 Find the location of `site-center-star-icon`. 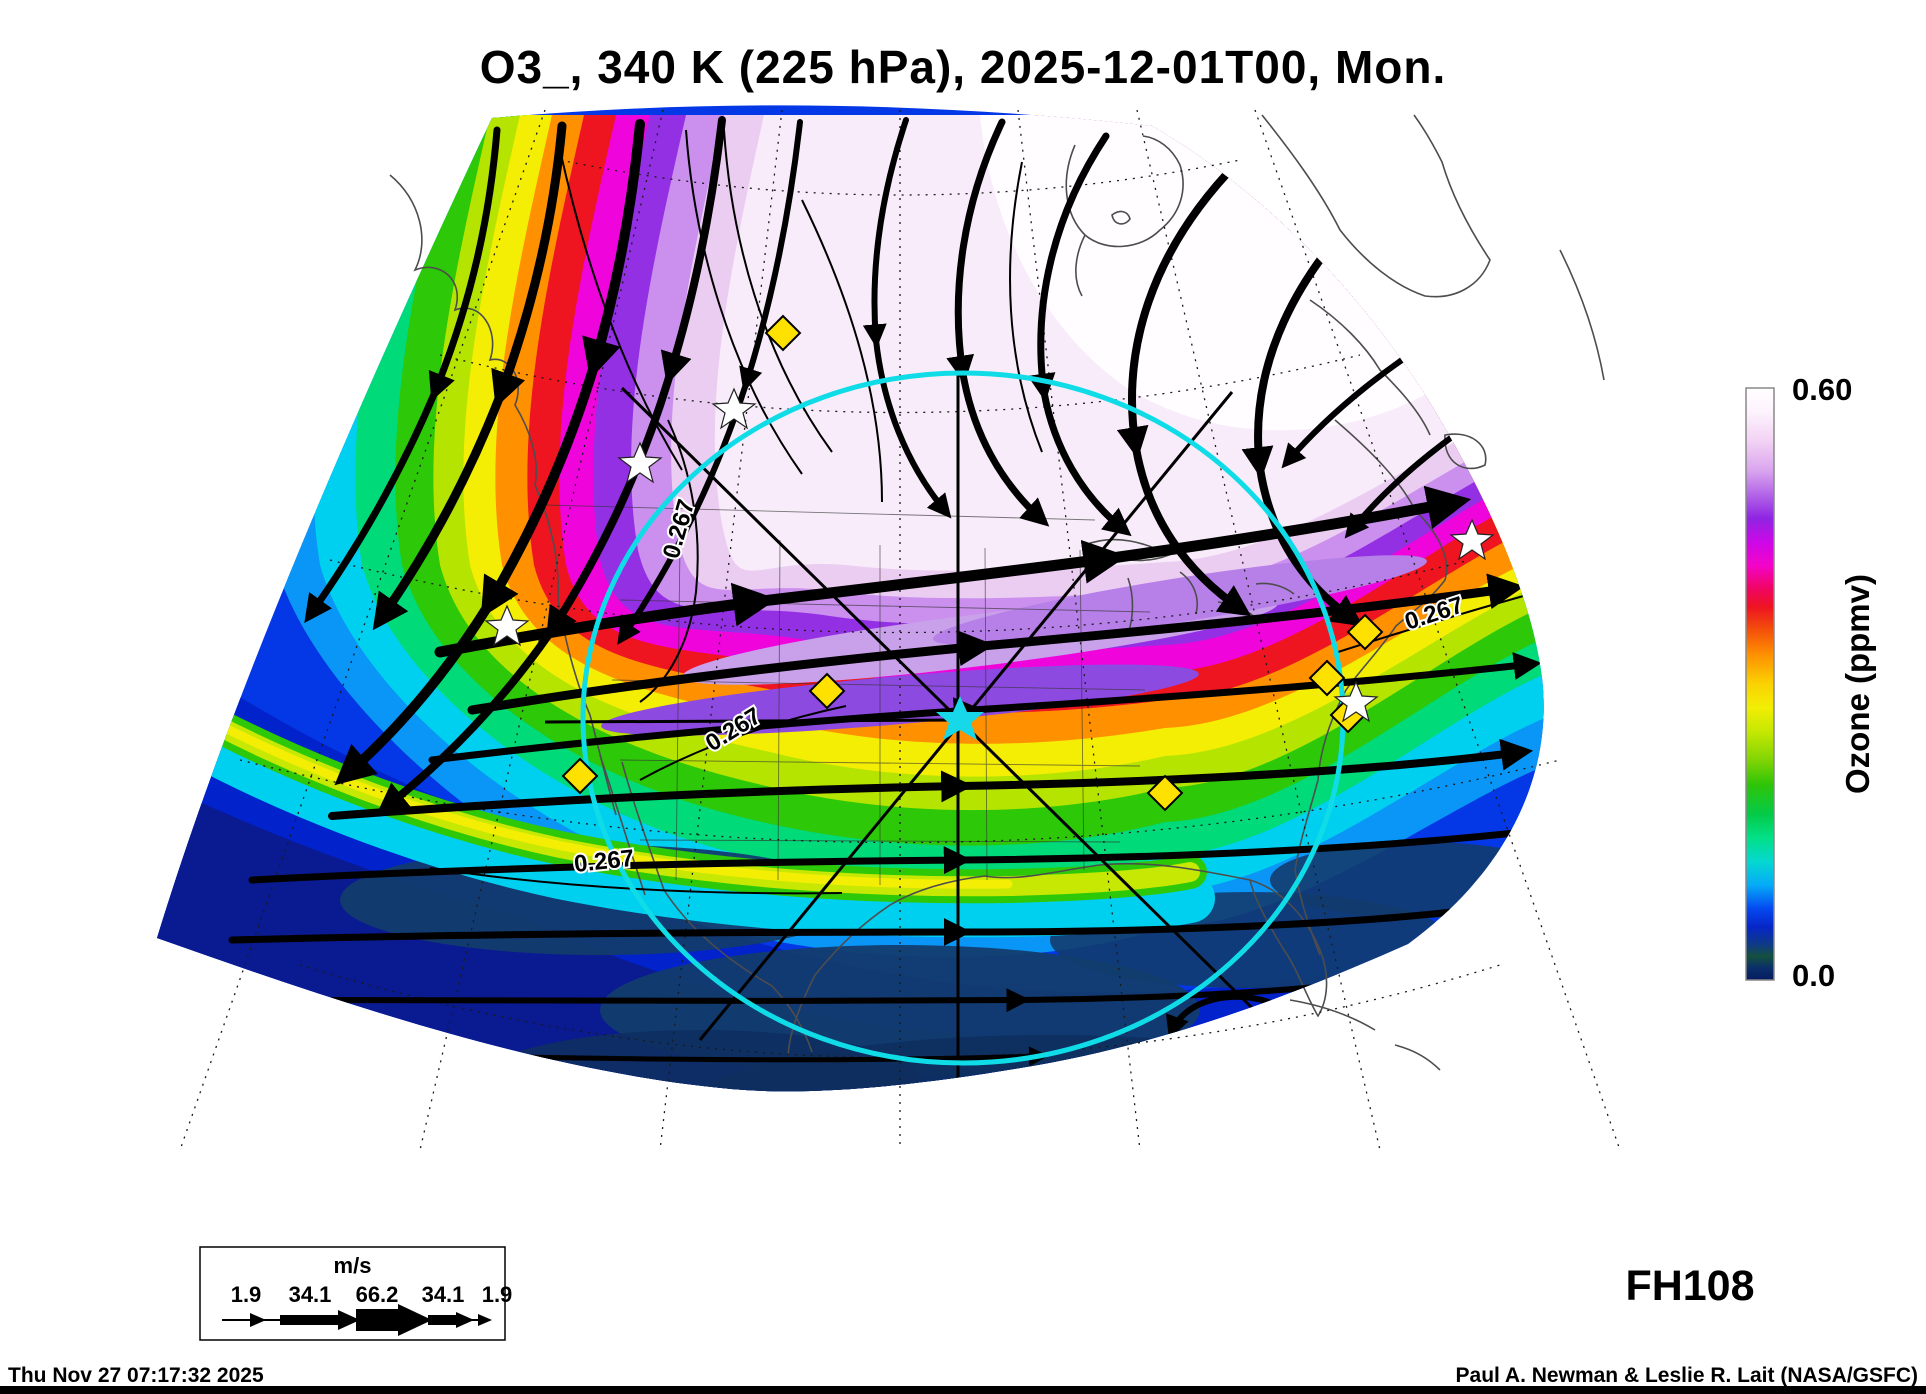

site-center-star-icon is located at coordinates (960, 718).